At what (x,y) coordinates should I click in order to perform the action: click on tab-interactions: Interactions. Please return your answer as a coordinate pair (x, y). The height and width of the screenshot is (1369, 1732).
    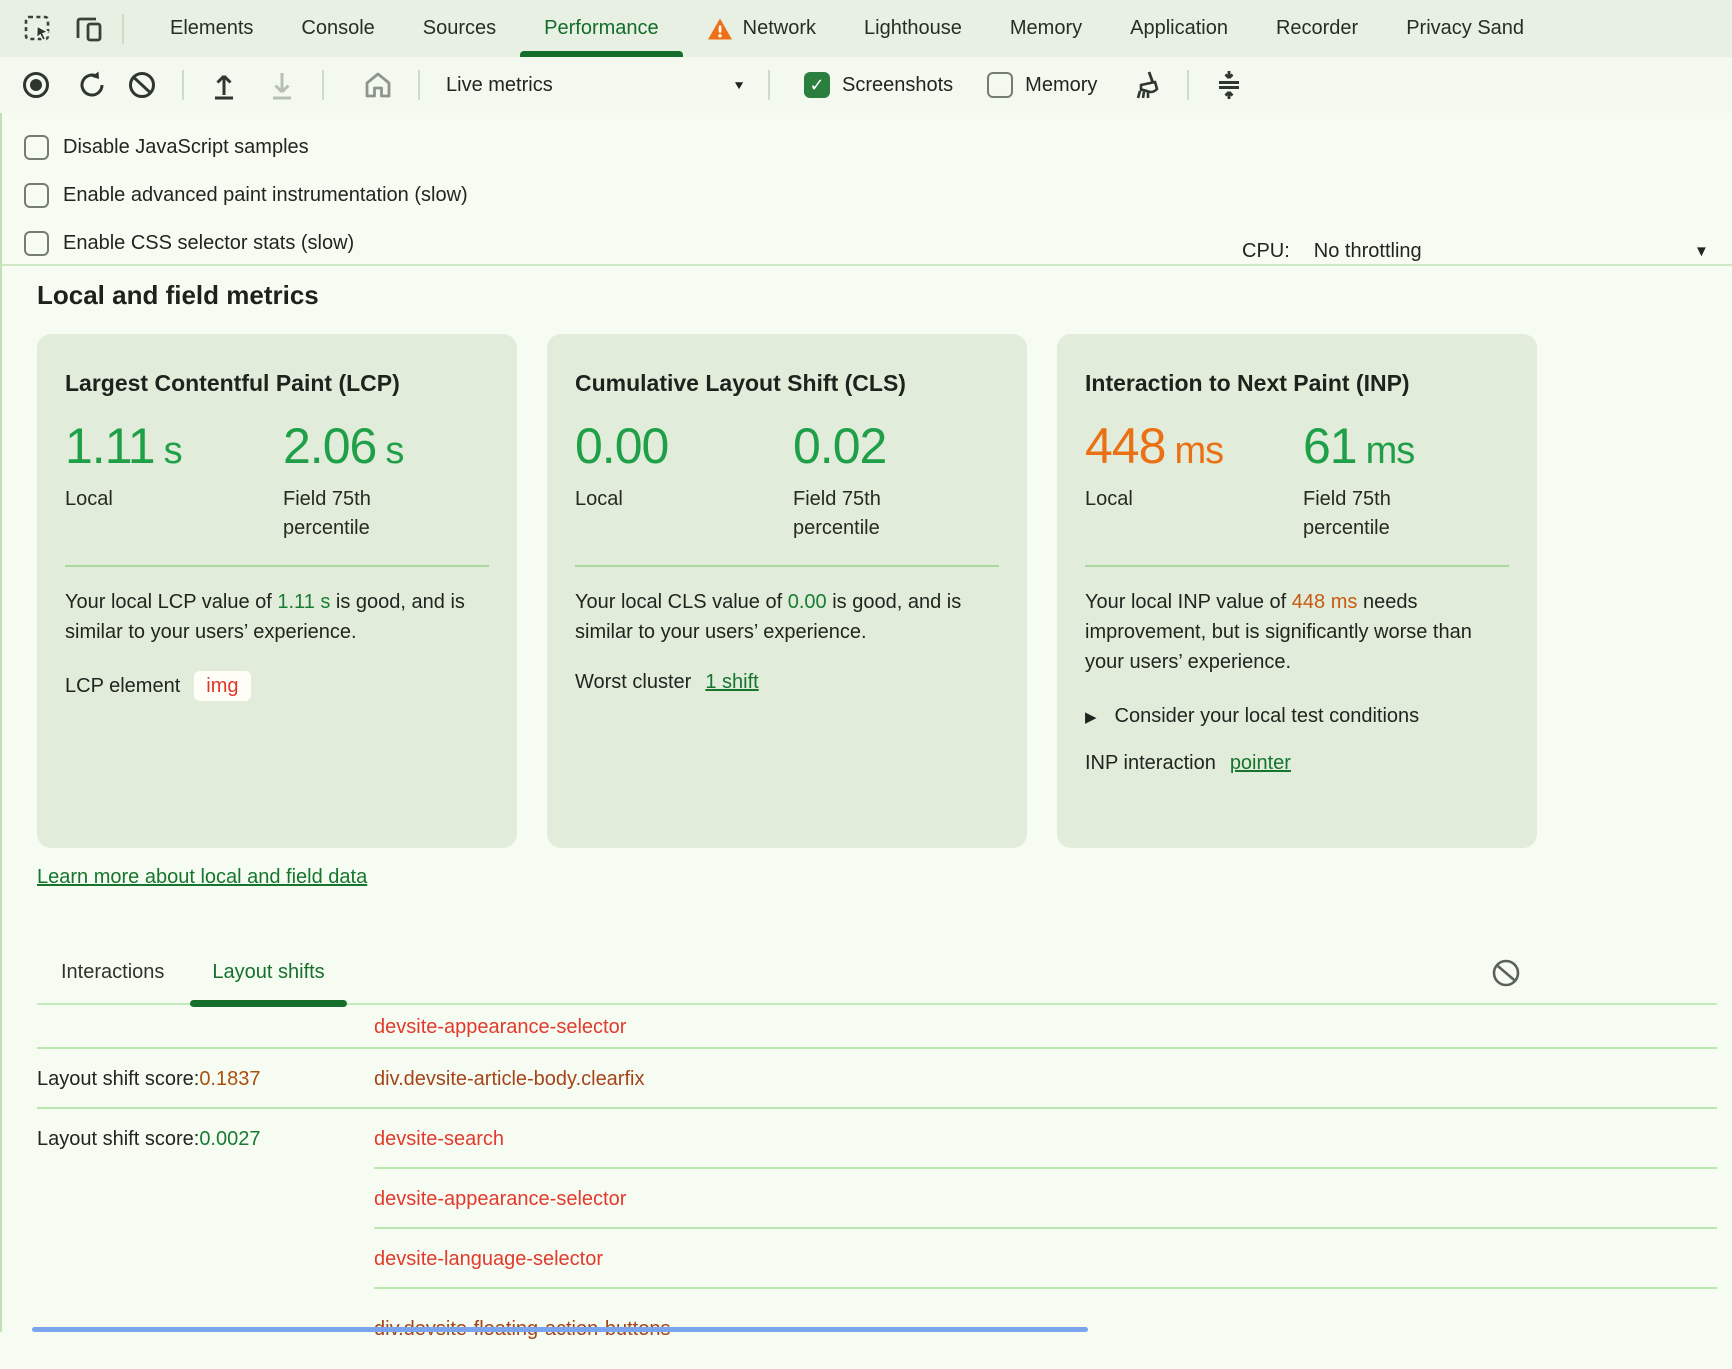
    Looking at the image, I should click on (113, 972).